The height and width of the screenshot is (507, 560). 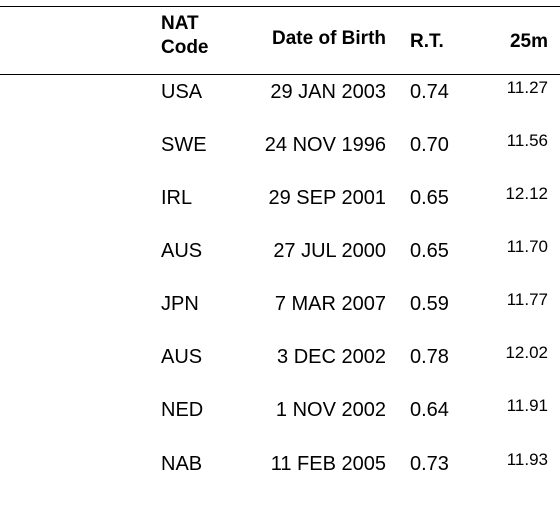 What do you see at coordinates (429, 92) in the screenshot?
I see `reaction-time-cell: 0.74` at bounding box center [429, 92].